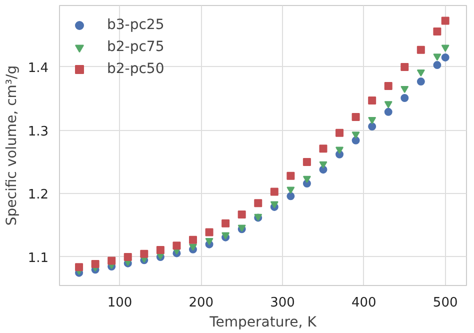 This screenshot has width=474, height=333. Describe the element at coordinates (201, 303) in the screenshot. I see `x-tick-label: 200` at that location.